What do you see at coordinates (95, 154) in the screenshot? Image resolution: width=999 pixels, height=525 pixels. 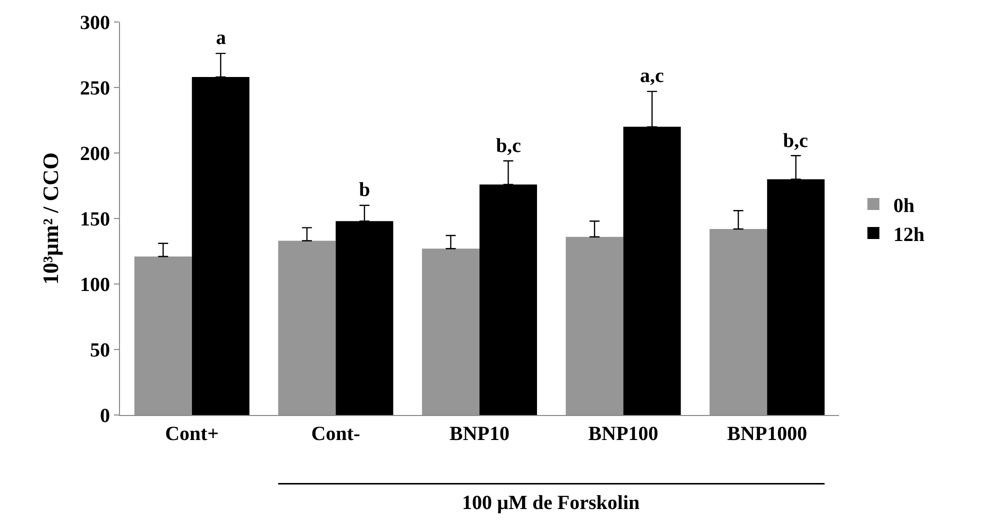 I see `y-tick-label: 200` at bounding box center [95, 154].